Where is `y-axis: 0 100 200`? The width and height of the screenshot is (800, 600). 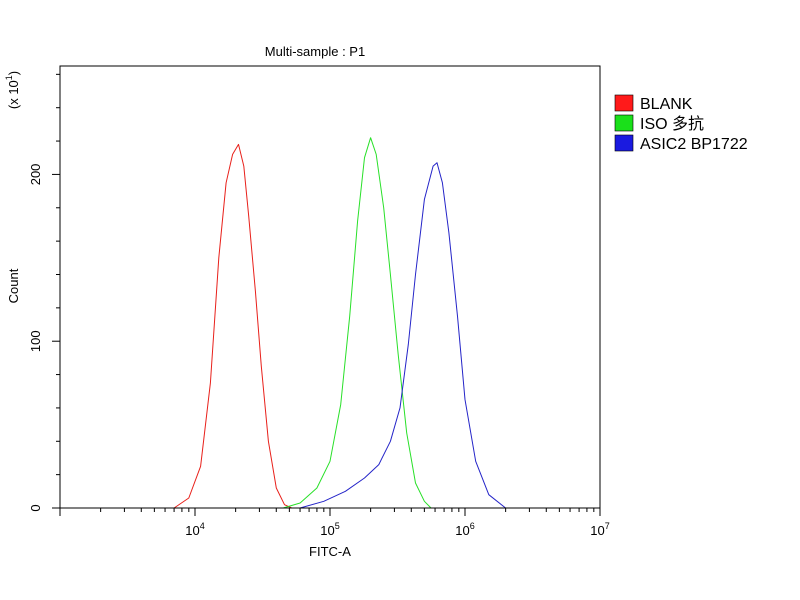
y-axis: 0 100 200 is located at coordinates (44, 292).